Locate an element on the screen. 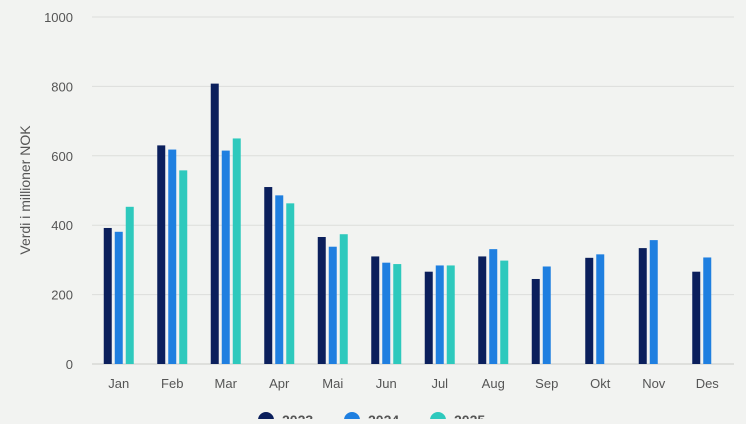 The image size is (746, 424). bar-2024-Feb is located at coordinates (172, 256).